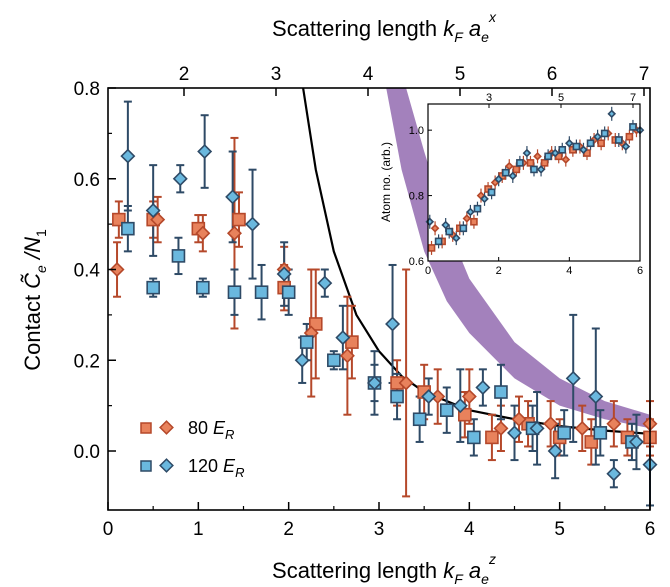 The image size is (670, 587). What do you see at coordinates (416, 131) in the screenshot?
I see `inset-y-tick-label: 1.0` at bounding box center [416, 131].